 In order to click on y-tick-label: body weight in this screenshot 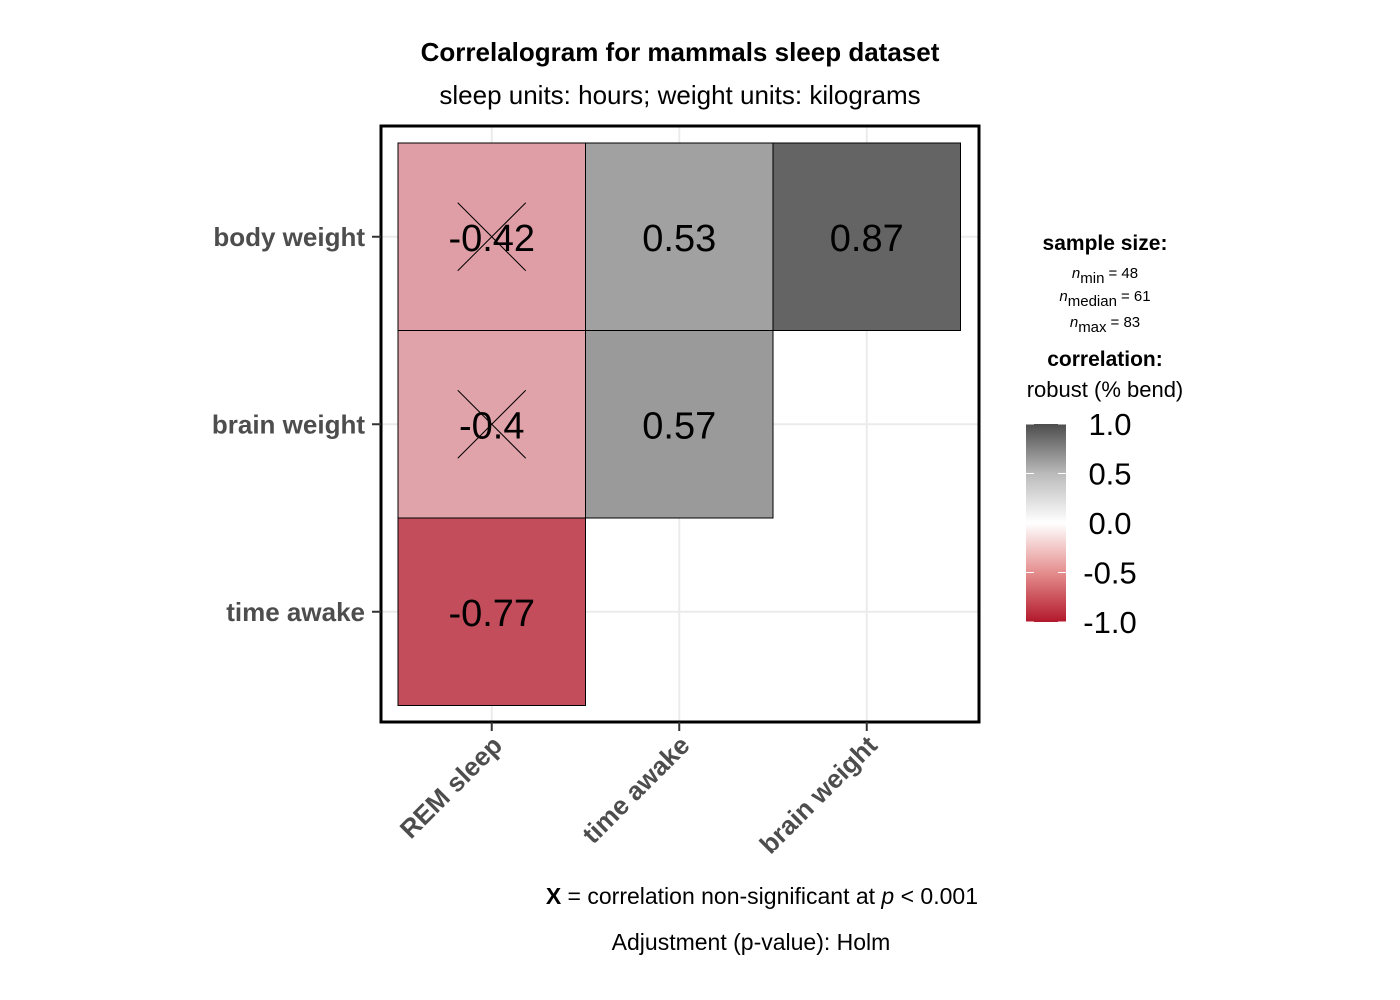, I will do `click(289, 237)`.